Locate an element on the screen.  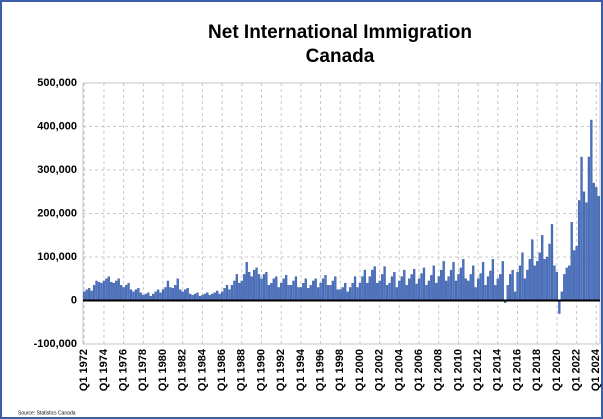
x-tick-label: Q1 1984 is located at coordinates (202, 369).